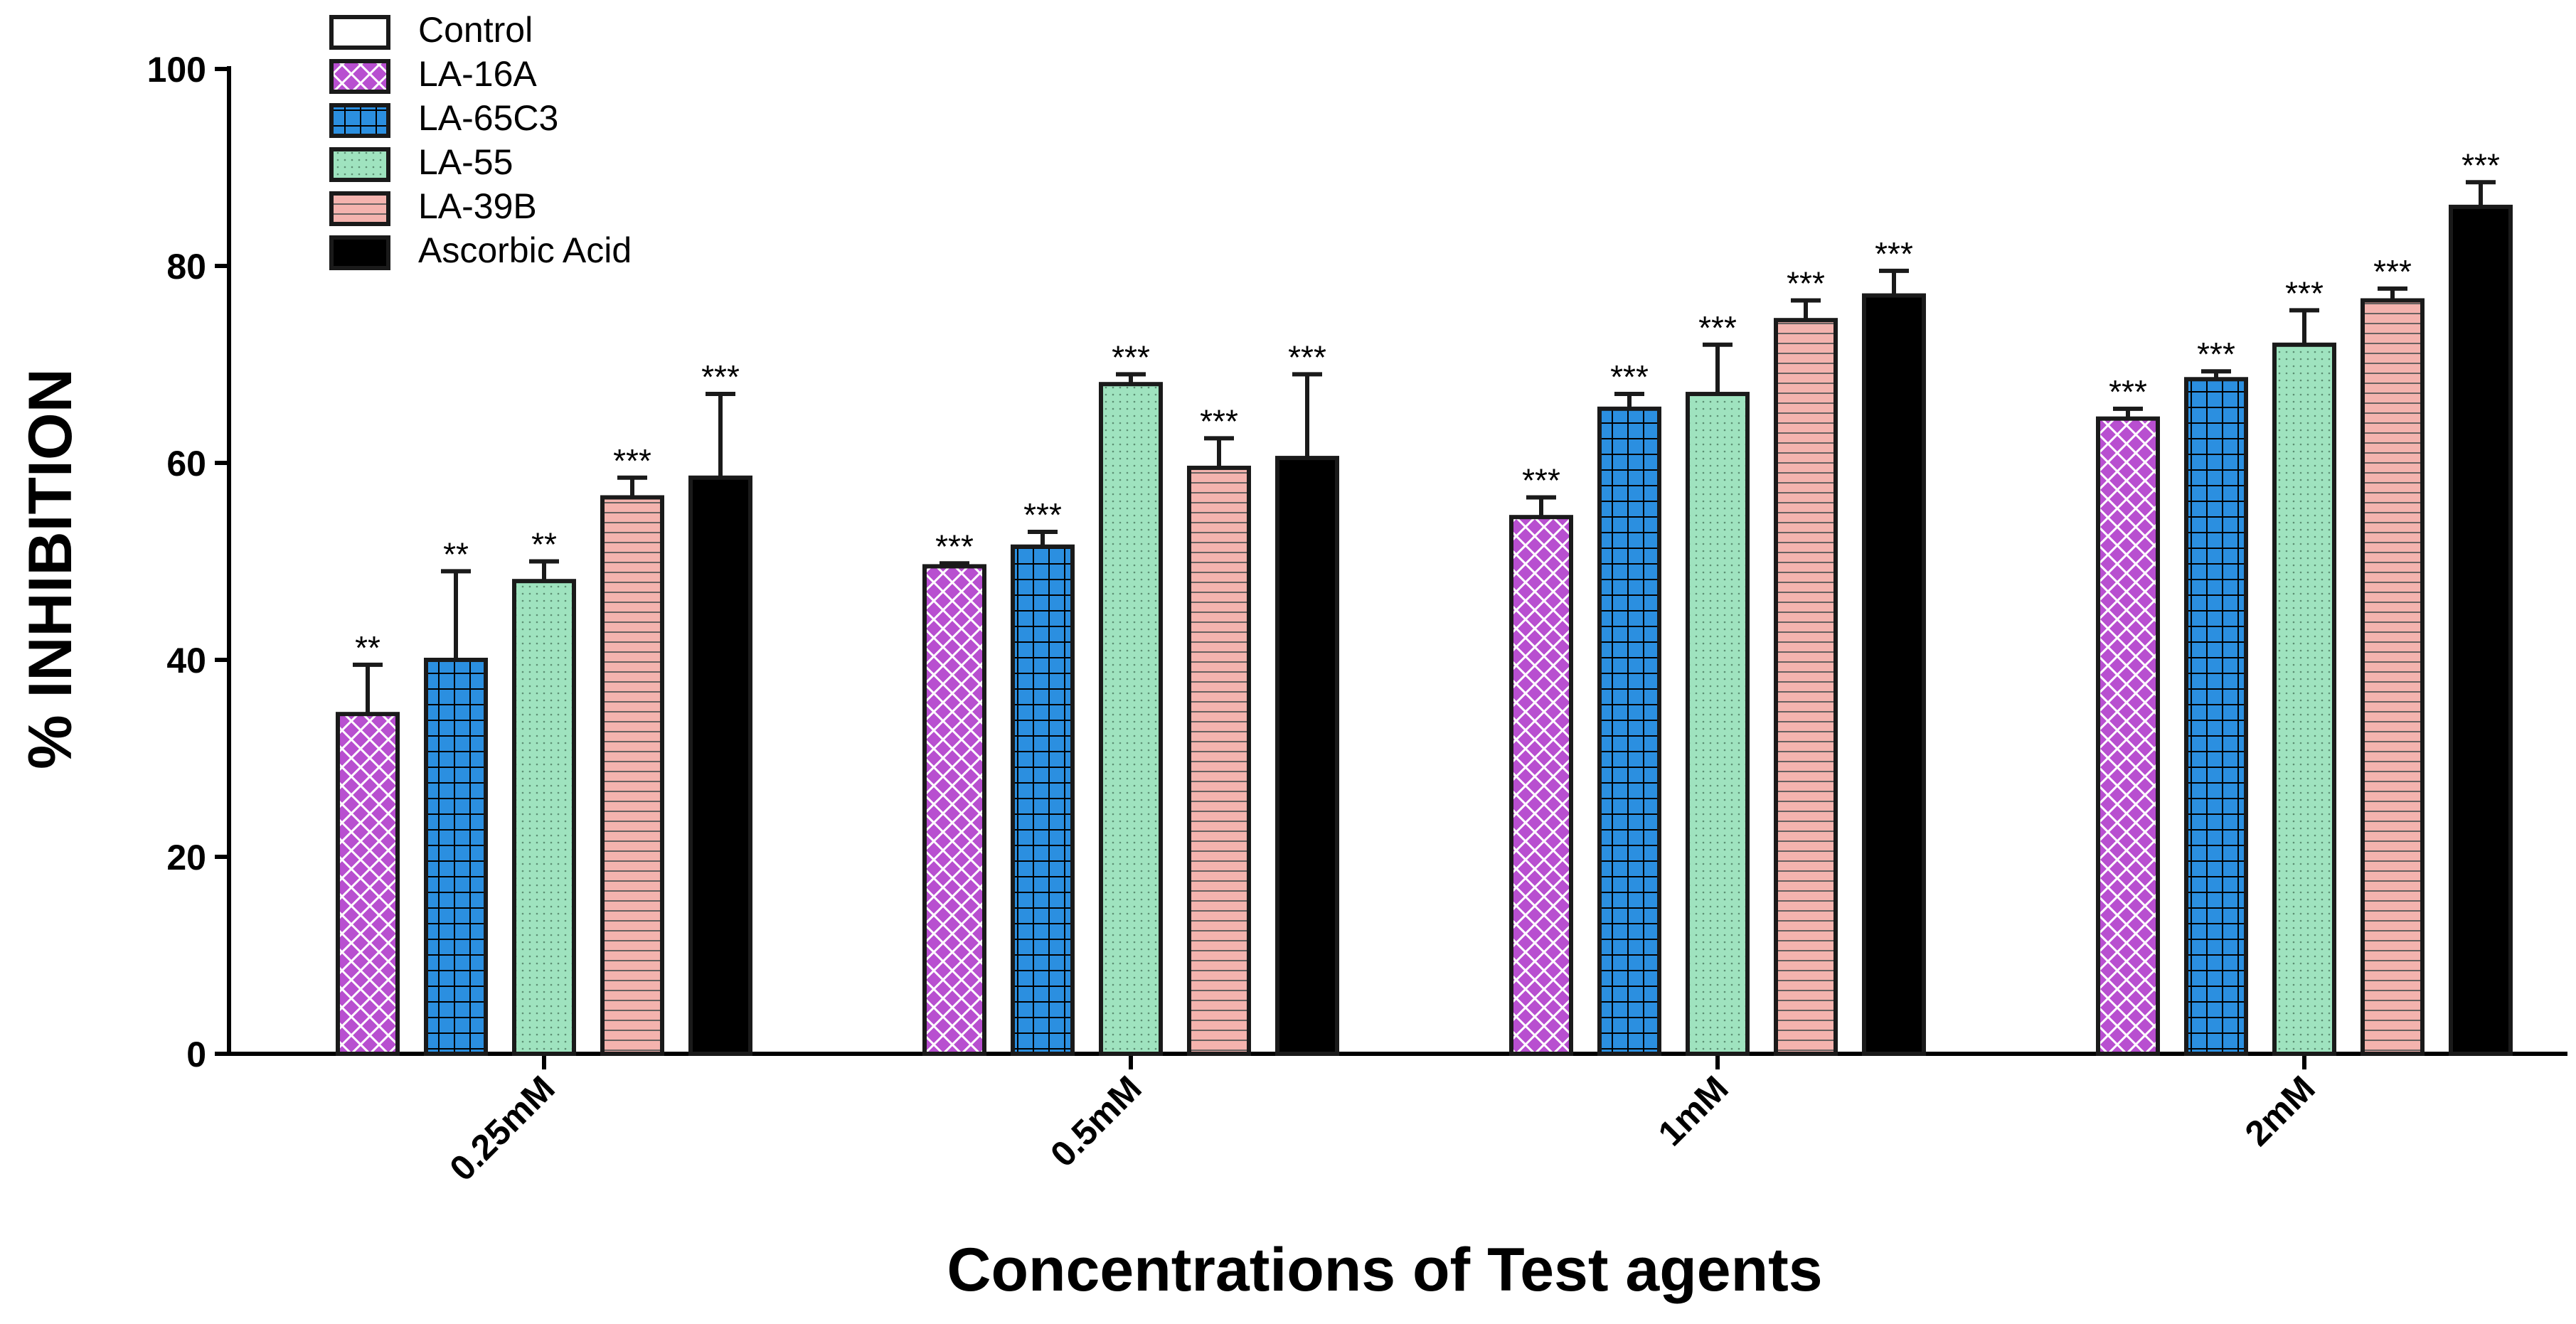 Image resolution: width=2576 pixels, height=1324 pixels. What do you see at coordinates (1693, 1110) in the screenshot?
I see `x-tick-label: 1mM` at bounding box center [1693, 1110].